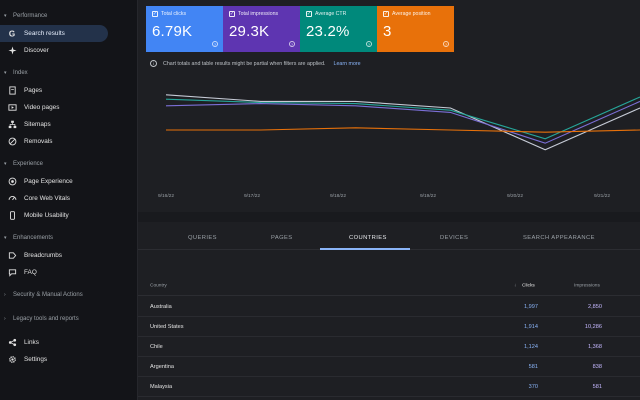  Describe the element at coordinates (389, 307) in the screenshot. I see `table-row: Australia 1,997 2,850` at that location.